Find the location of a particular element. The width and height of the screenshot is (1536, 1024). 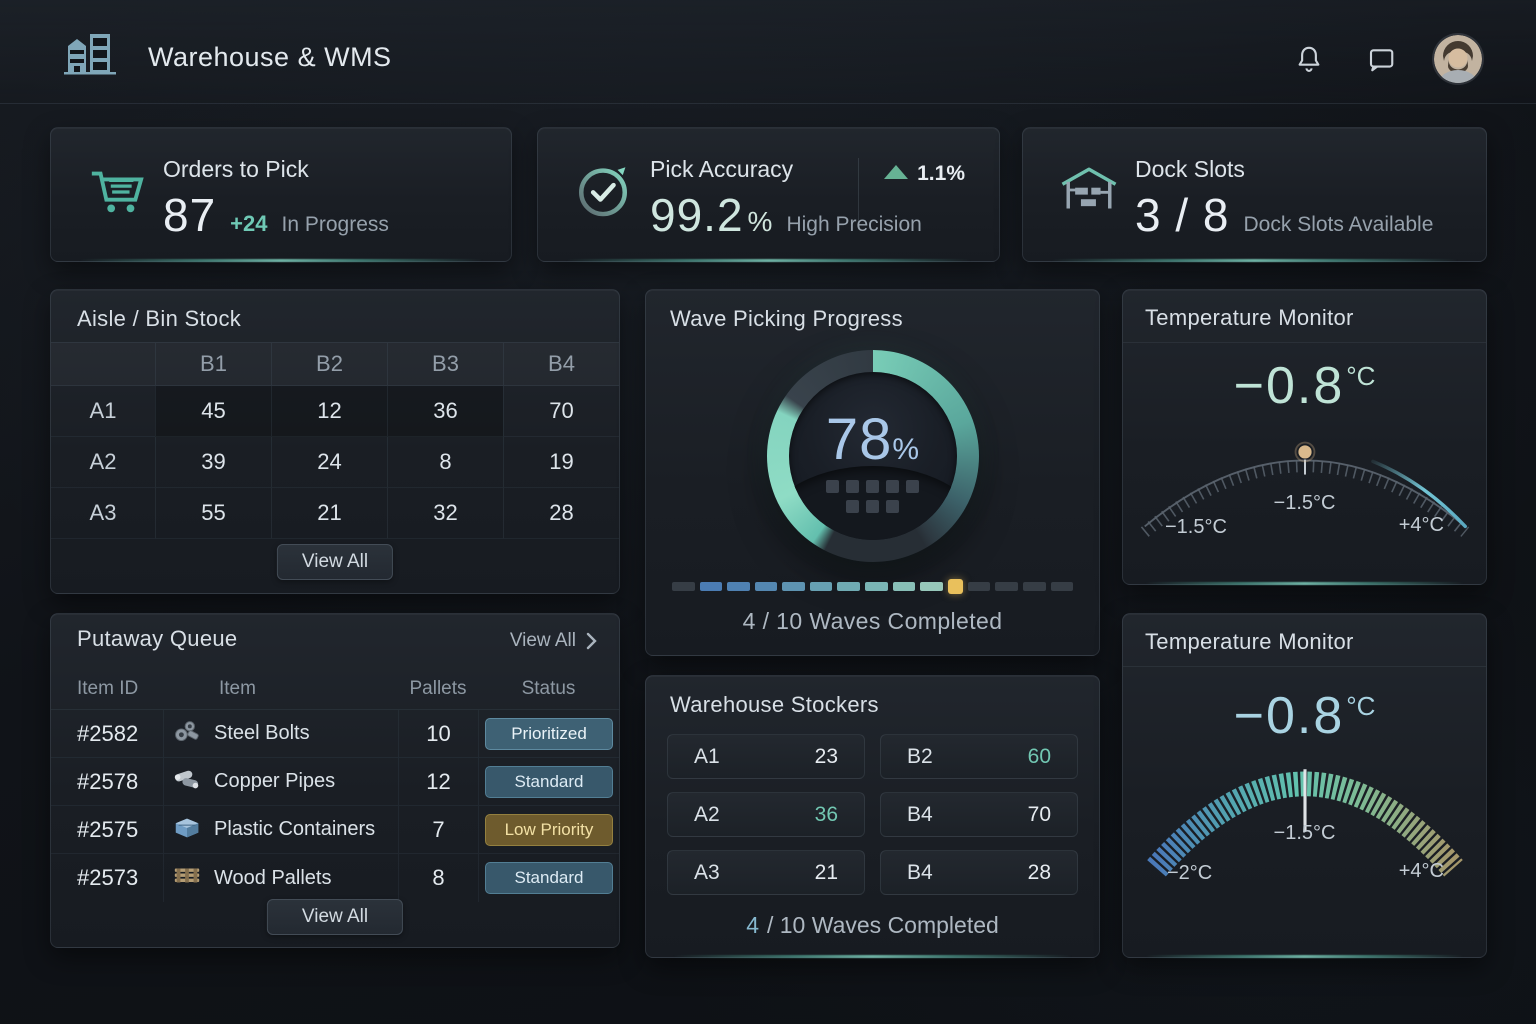

bell-icon is located at coordinates (1309, 59).